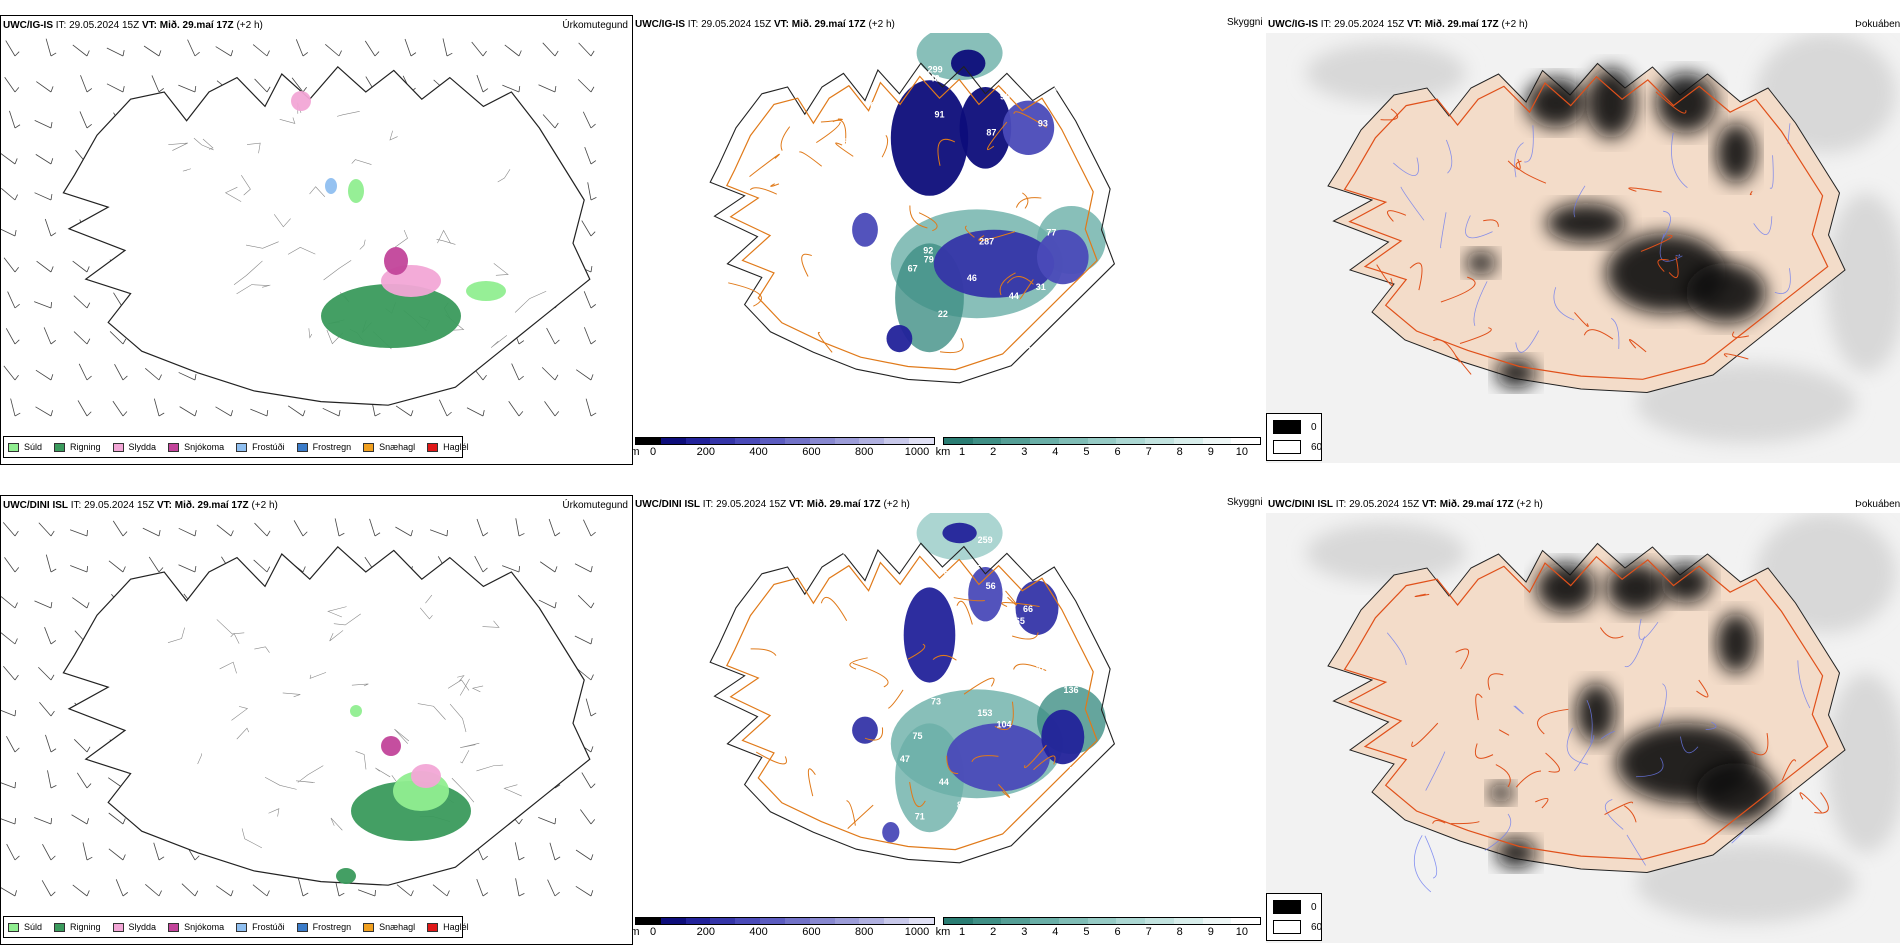 The width and height of the screenshot is (1900, 950). I want to click on panel-title: Þokuábendi, so click(1877, 24).